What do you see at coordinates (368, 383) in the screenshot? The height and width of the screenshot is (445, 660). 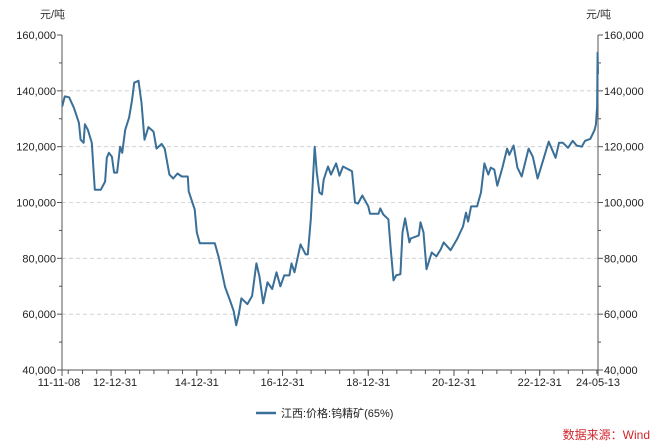 I see `x-tick-label: 18-12-31` at bounding box center [368, 383].